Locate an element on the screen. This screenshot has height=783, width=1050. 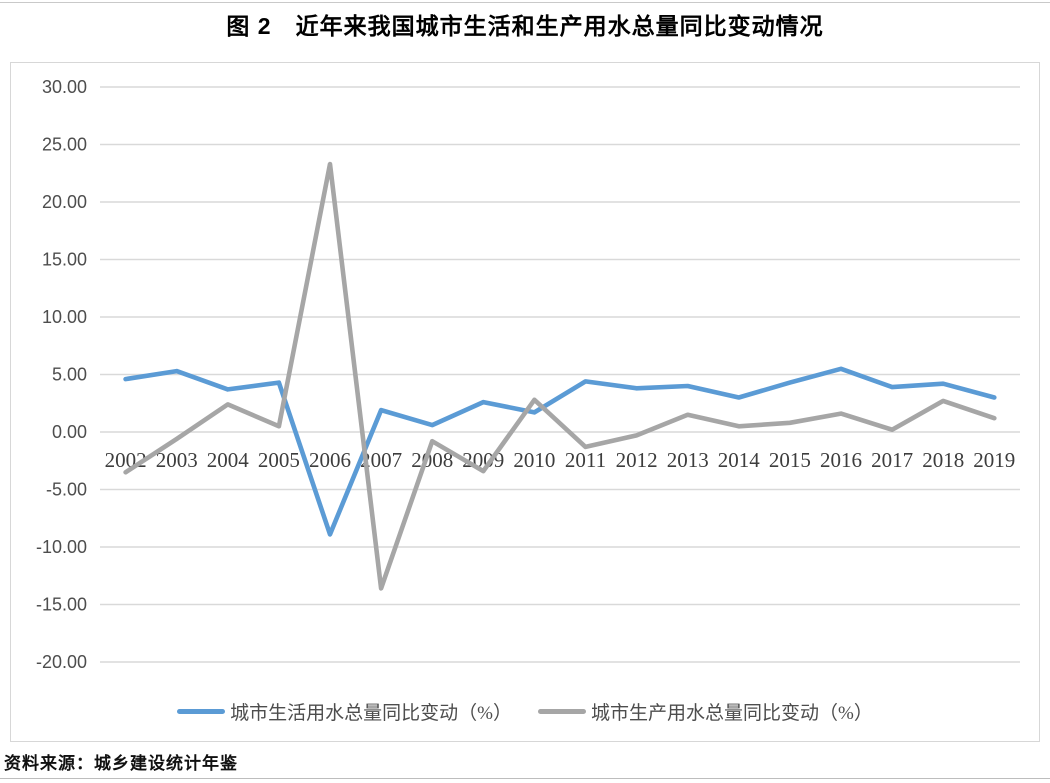
x-tick-label: 2004 is located at coordinates (228, 460).